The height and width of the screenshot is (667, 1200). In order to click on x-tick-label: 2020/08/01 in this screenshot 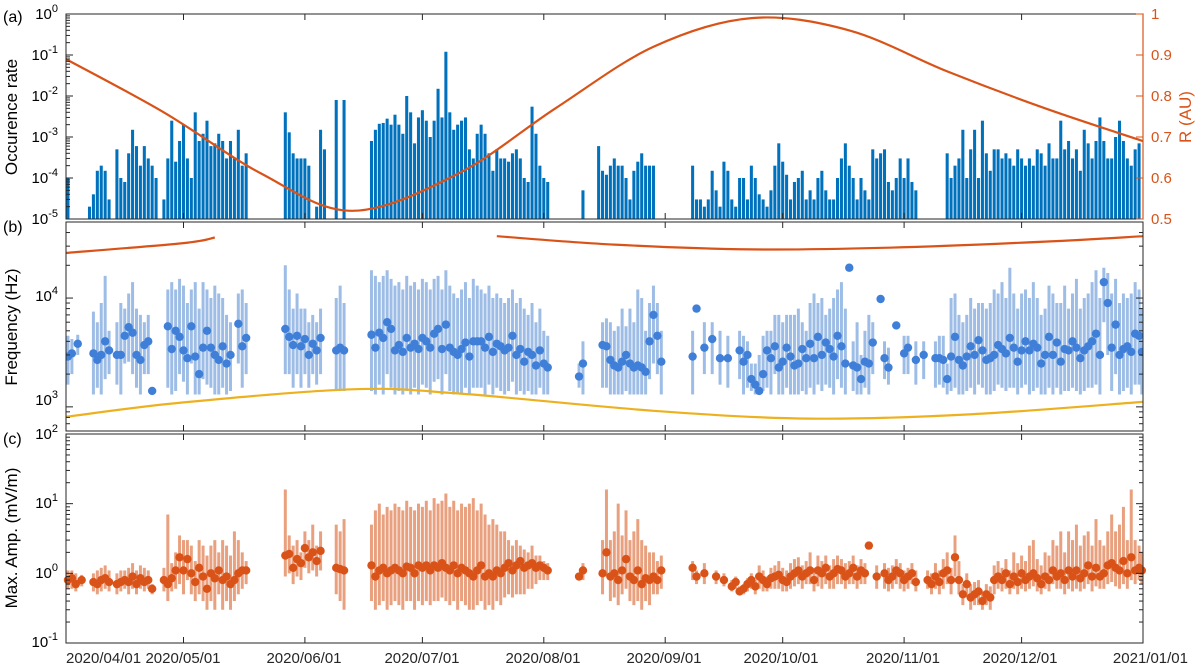, I will do `click(542, 658)`.